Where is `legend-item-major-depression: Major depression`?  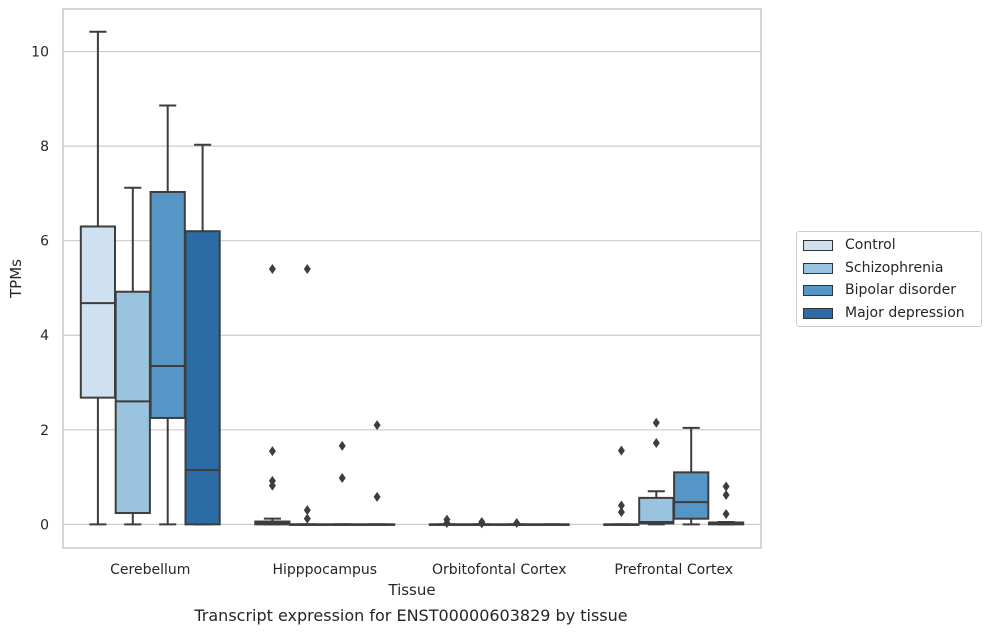 legend-item-major-depression: Major depression is located at coordinates (884, 313).